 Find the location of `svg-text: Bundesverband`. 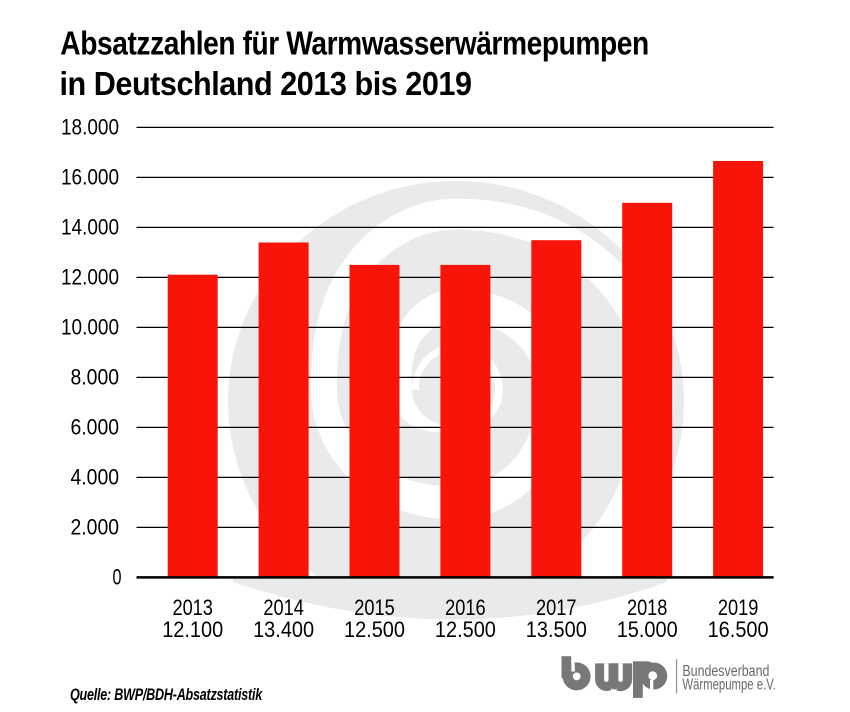

svg-text: Bundesverband is located at coordinates (725, 671).